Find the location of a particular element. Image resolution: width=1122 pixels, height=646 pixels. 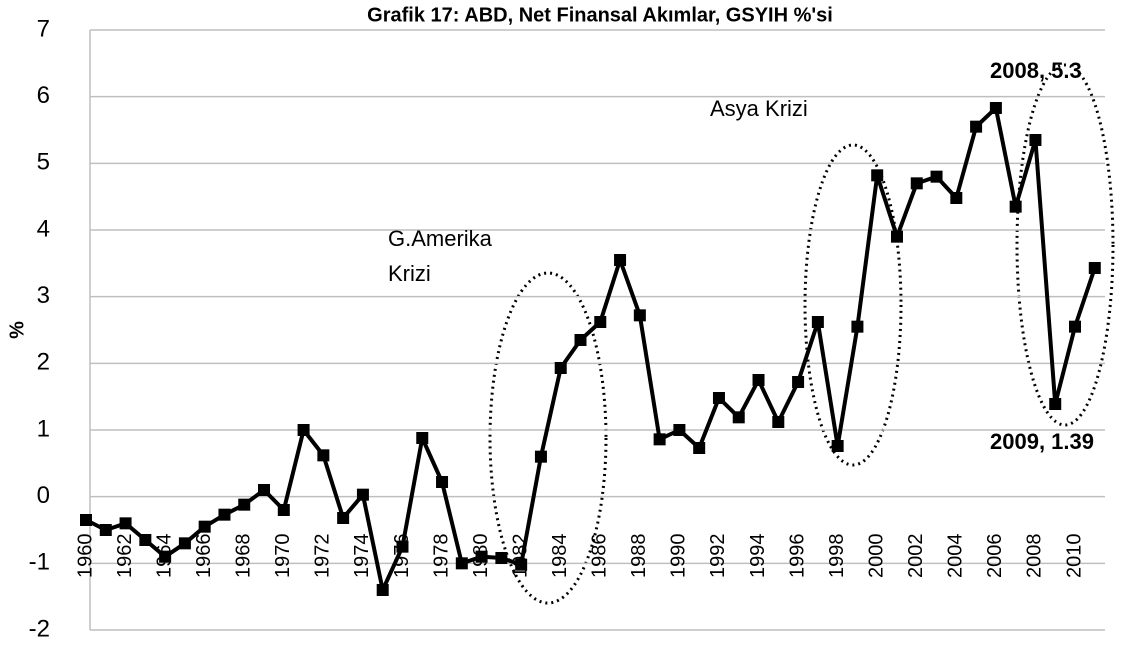

x-tick-label: 1984 is located at coordinates (560, 556).